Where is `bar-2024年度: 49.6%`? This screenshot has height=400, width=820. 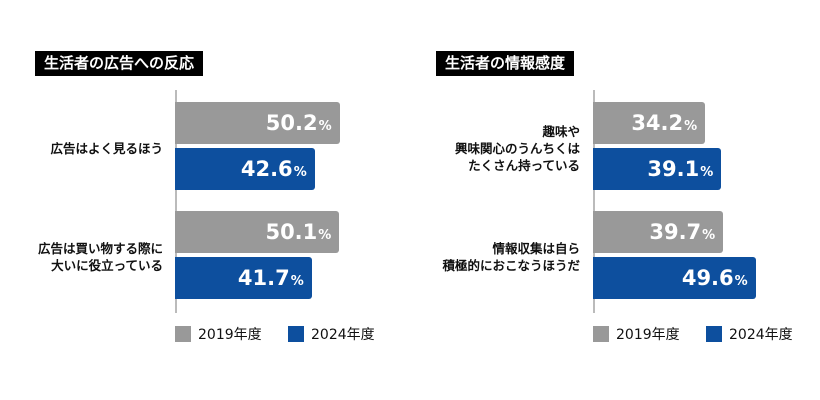 bar-2024年度: 49.6% is located at coordinates (674, 278).